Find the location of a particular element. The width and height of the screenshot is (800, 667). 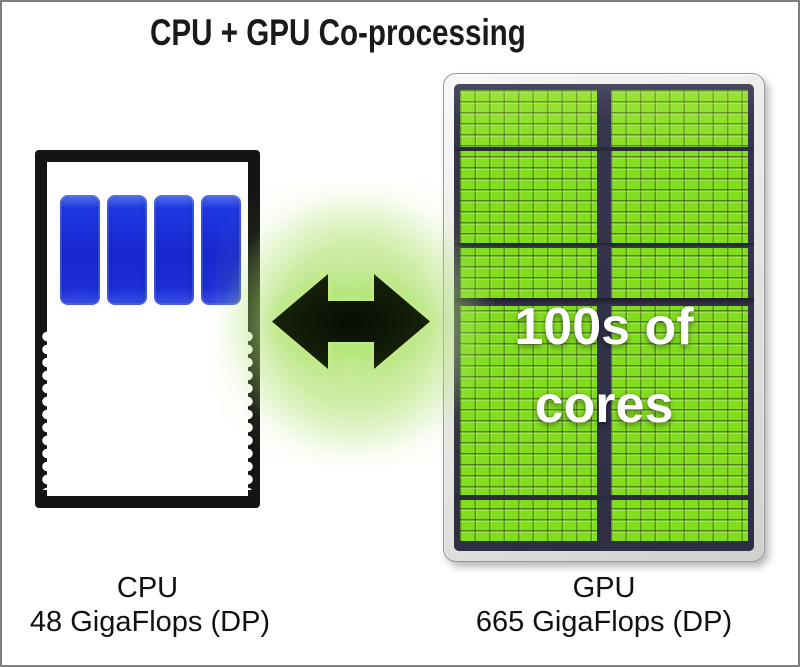

gpu-core-grid-right is located at coordinates (679, 315).